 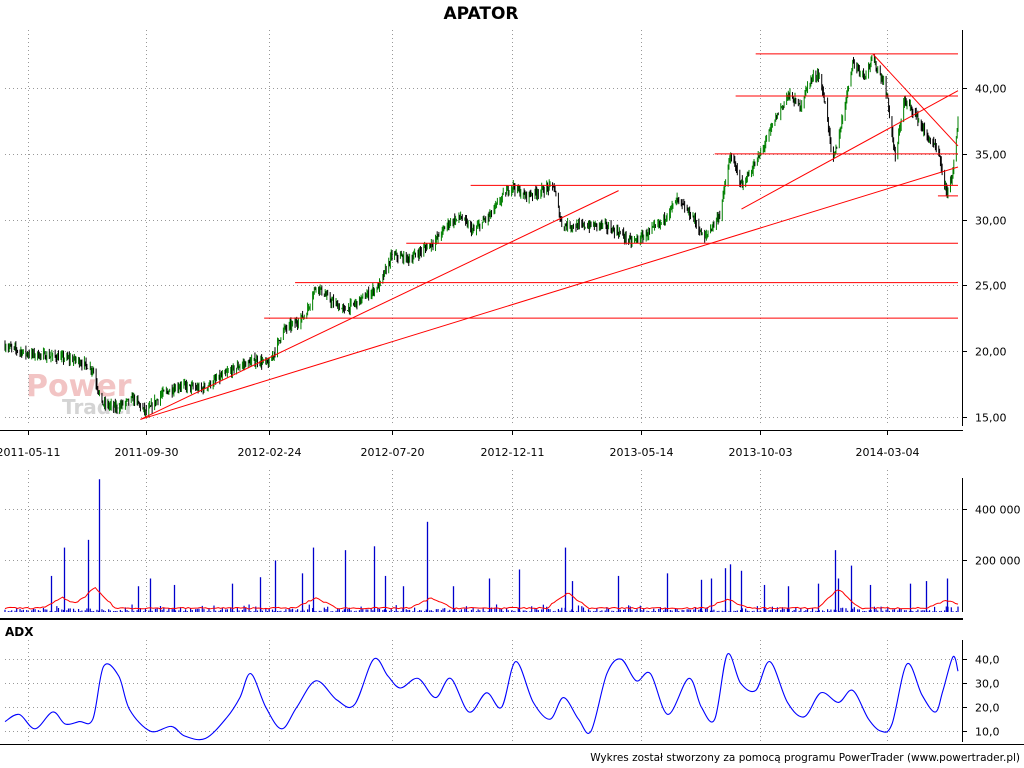 I want to click on watermark-power: Power, so click(x=79, y=386).